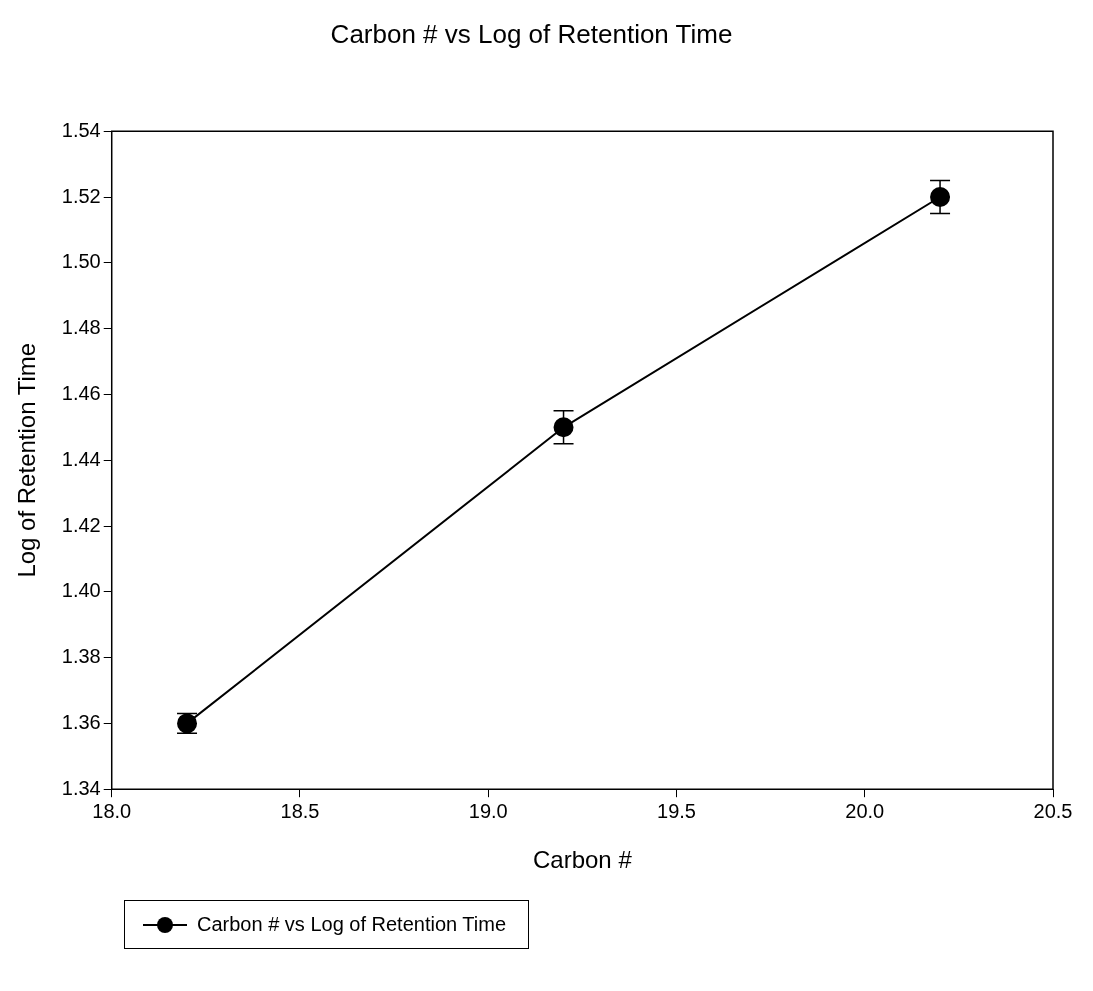 The height and width of the screenshot is (991, 1093). What do you see at coordinates (27, 460) in the screenshot?
I see `y-axis-title: Log of Retention Time` at bounding box center [27, 460].